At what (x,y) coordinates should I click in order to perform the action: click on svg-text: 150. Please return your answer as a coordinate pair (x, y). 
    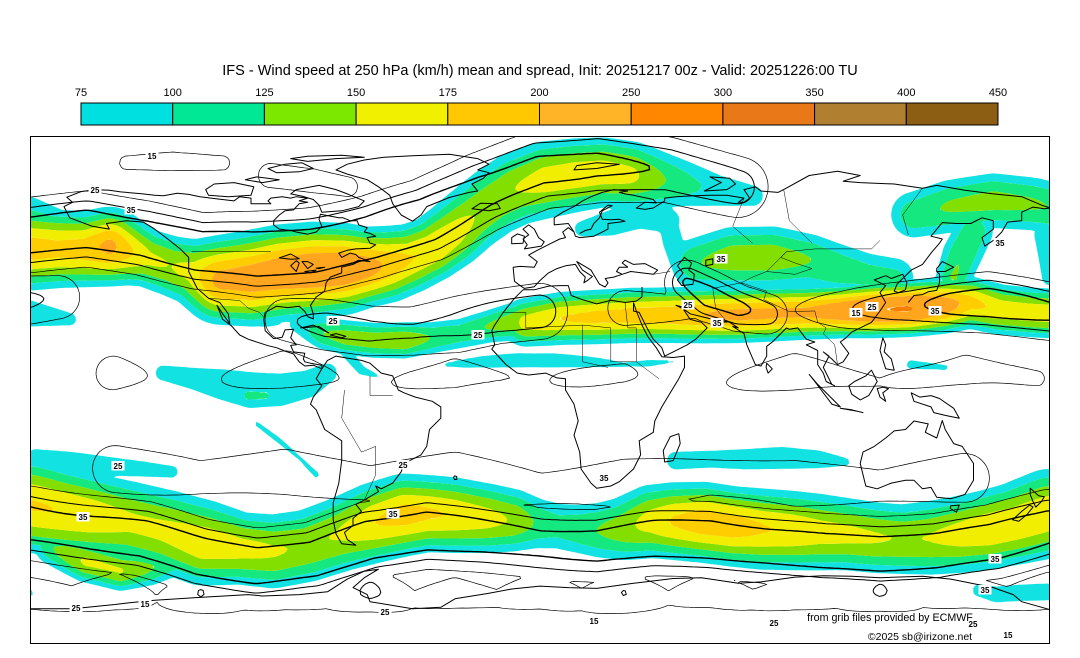
    Looking at the image, I should click on (356, 93).